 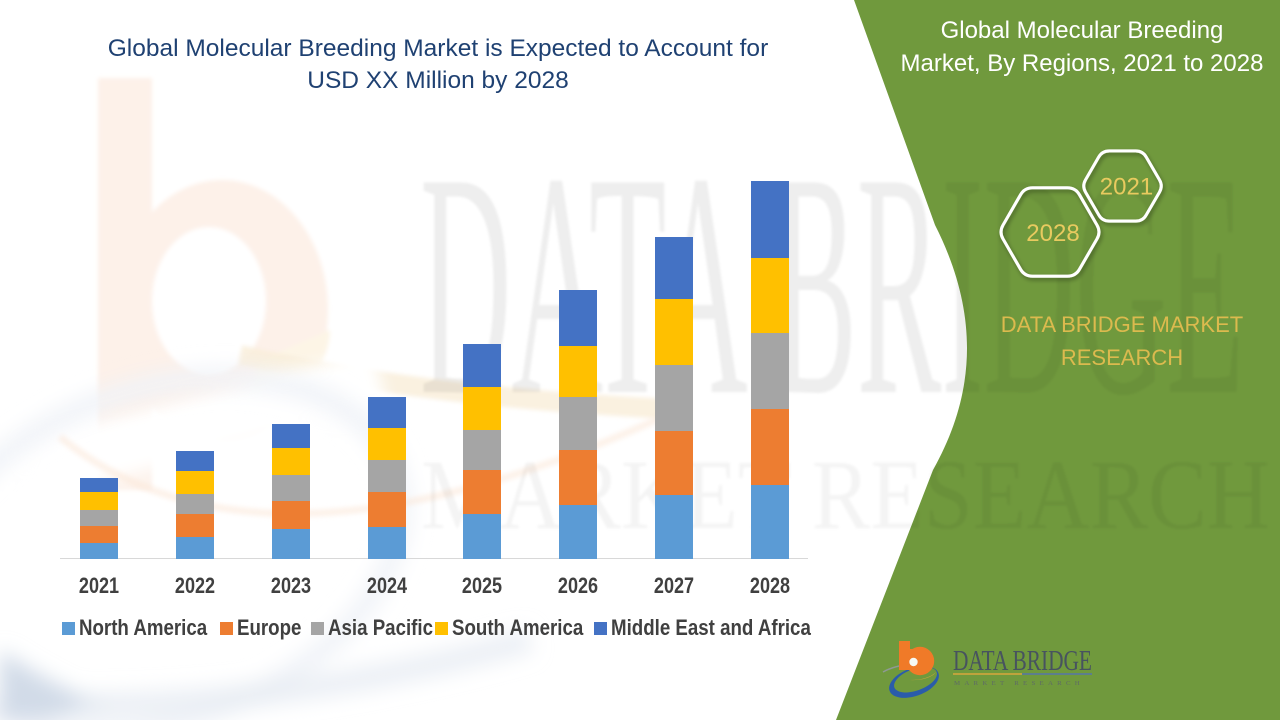 I want to click on svg-text: 2021, so click(x=1126, y=187).